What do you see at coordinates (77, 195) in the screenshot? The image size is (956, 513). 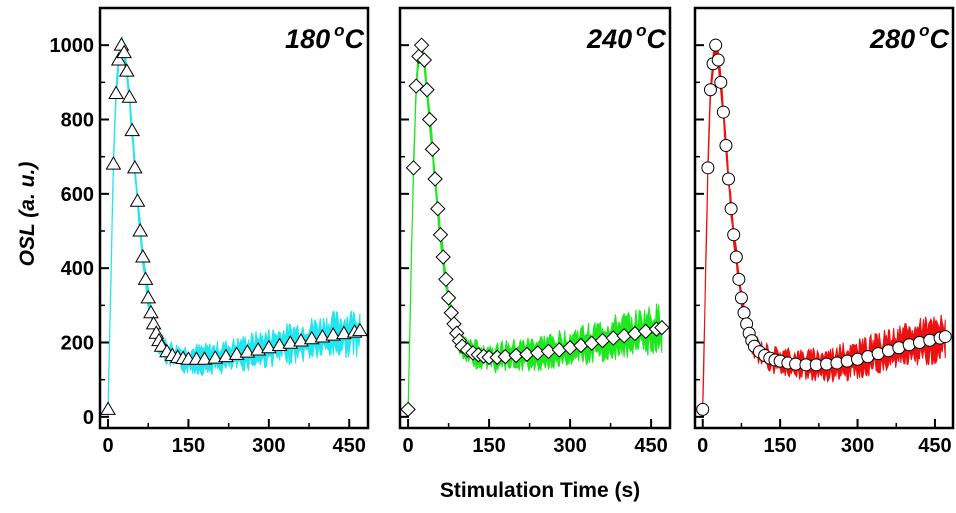 I see `y-tick-label: 600` at bounding box center [77, 195].